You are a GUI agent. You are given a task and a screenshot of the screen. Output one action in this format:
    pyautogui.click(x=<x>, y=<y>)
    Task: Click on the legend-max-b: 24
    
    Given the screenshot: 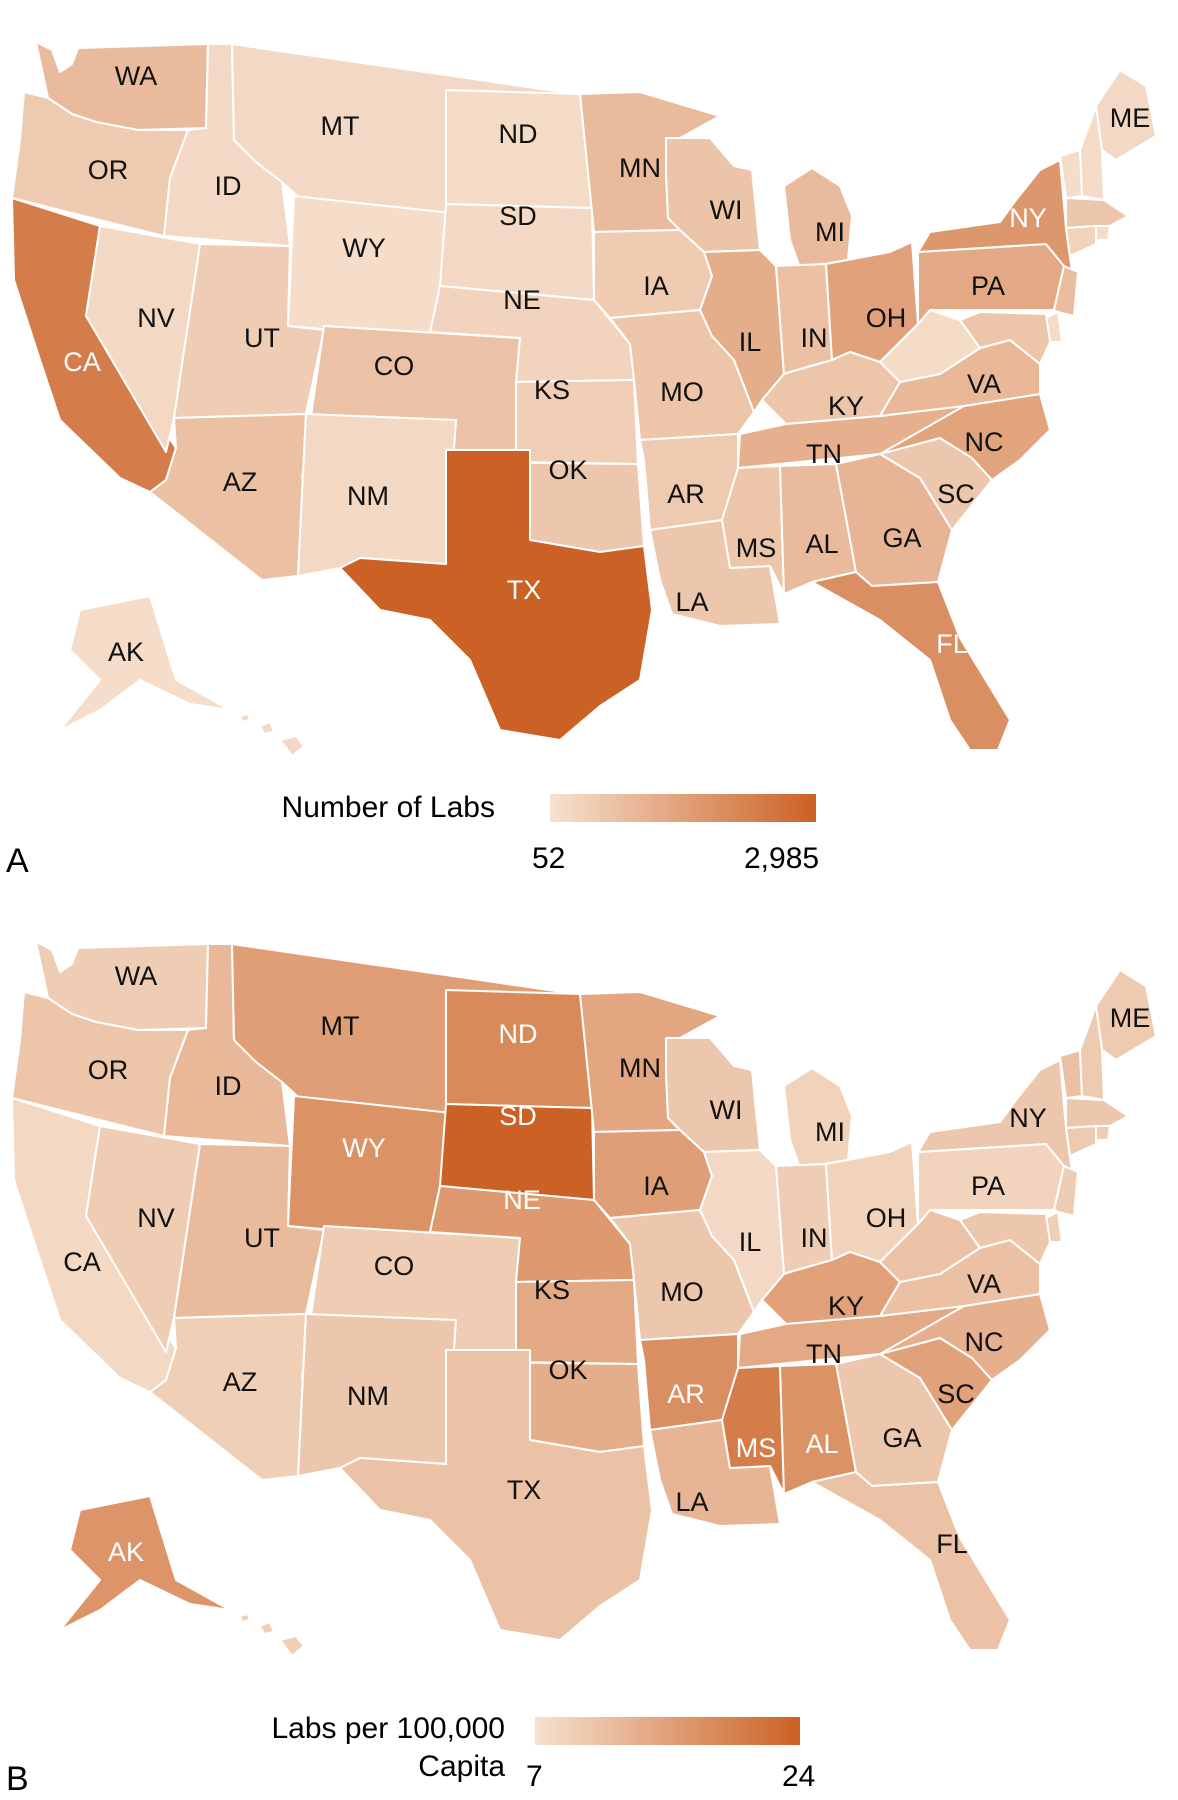 What is the action you would take?
    pyautogui.click(x=799, y=1776)
    